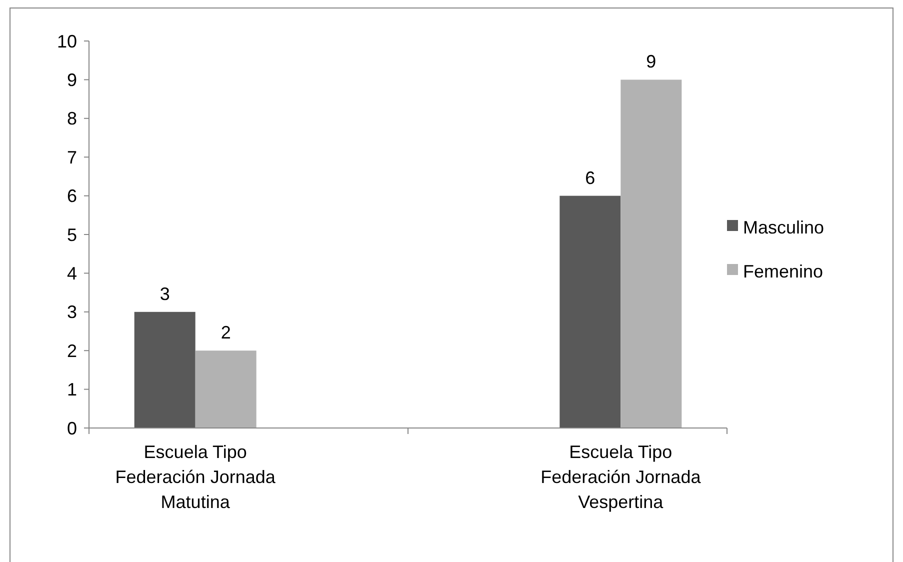 This screenshot has height=562, width=903. Describe the element at coordinates (783, 227) in the screenshot. I see `legend-label: Masculino` at that location.